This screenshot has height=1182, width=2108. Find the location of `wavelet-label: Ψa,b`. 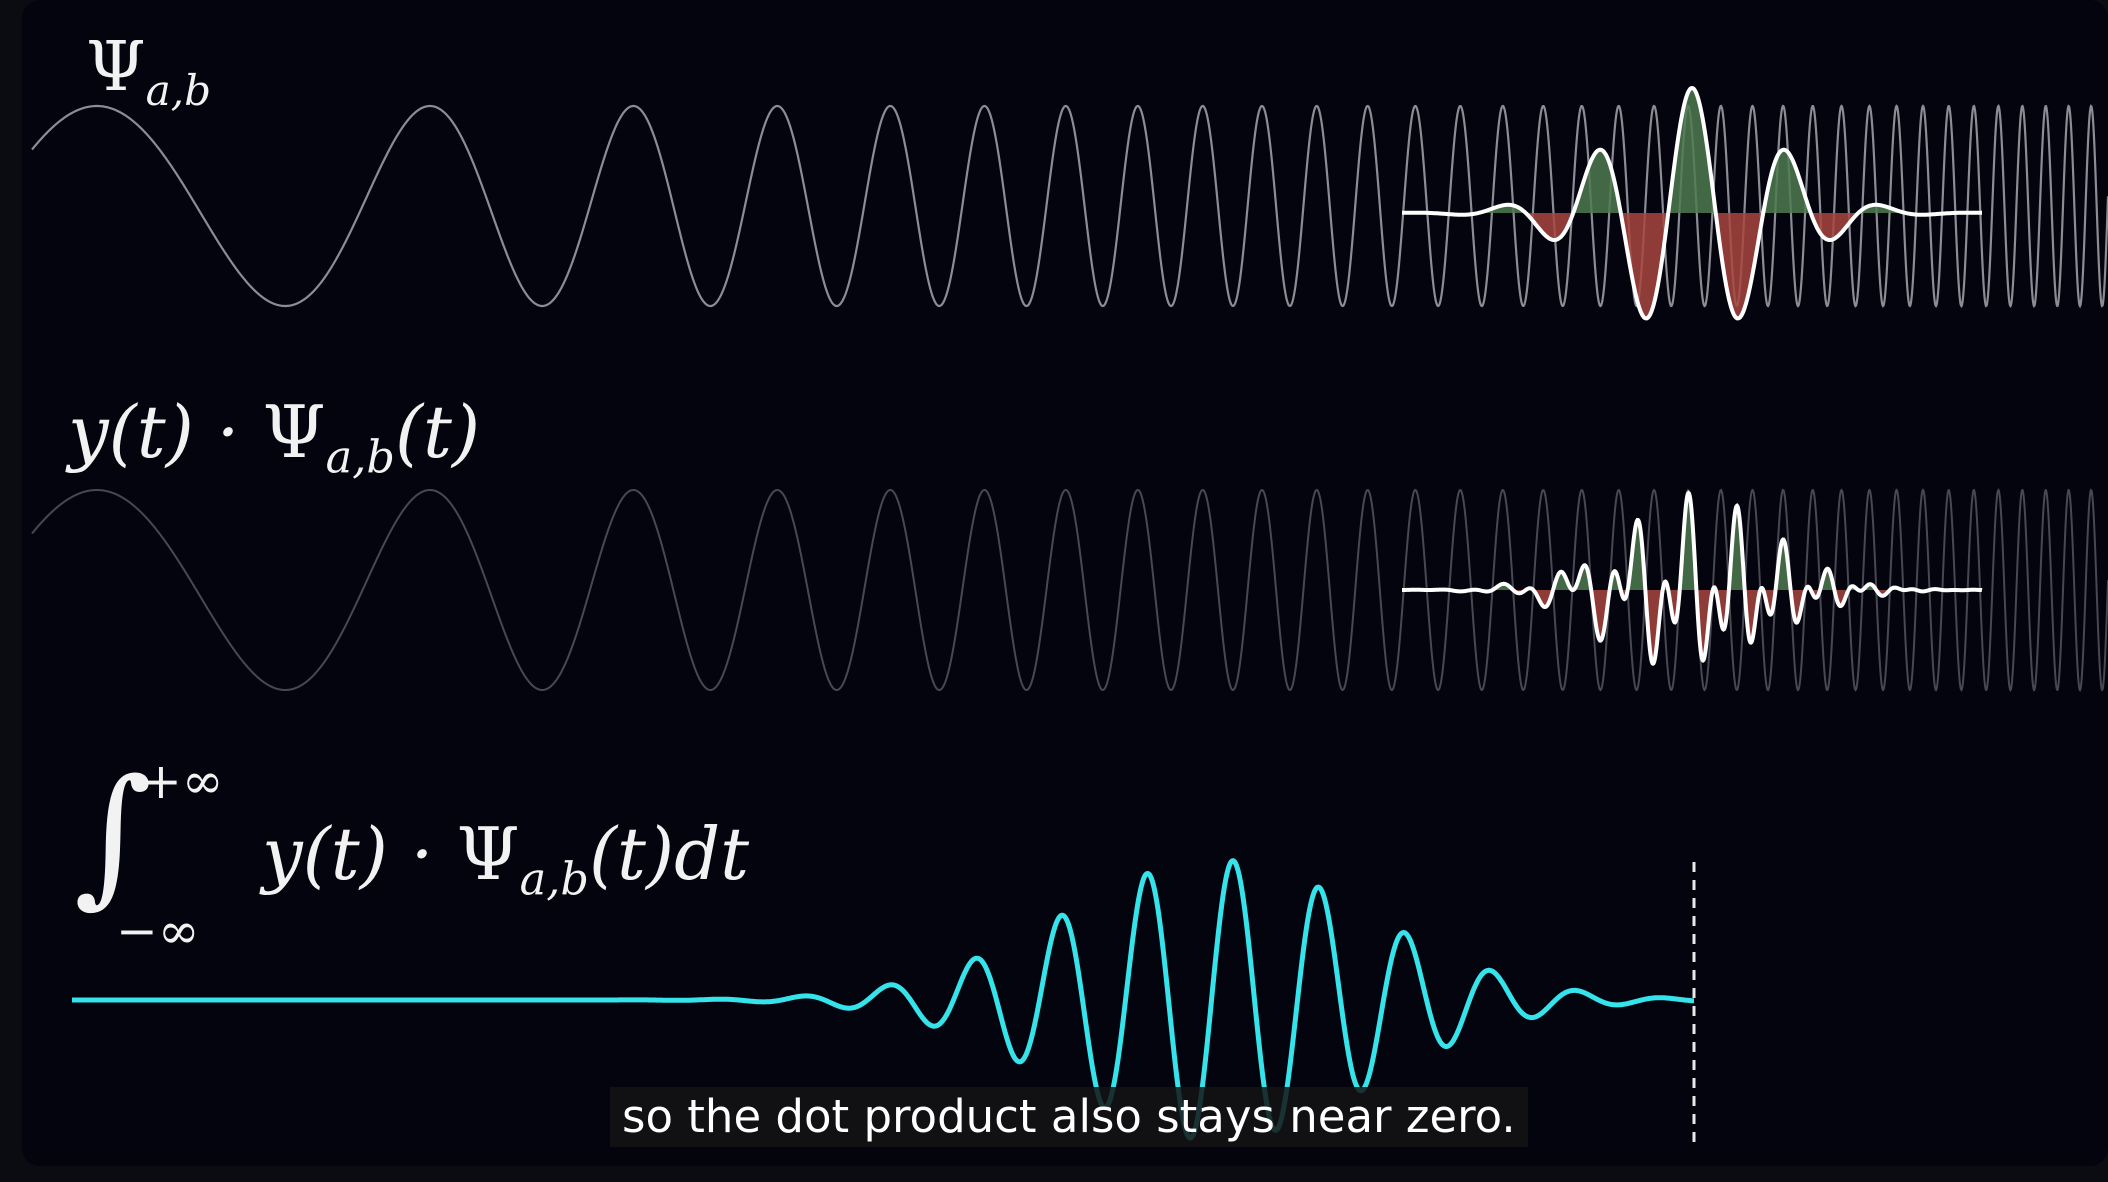

wavelet-label: Ψa,b is located at coordinates (149, 71).